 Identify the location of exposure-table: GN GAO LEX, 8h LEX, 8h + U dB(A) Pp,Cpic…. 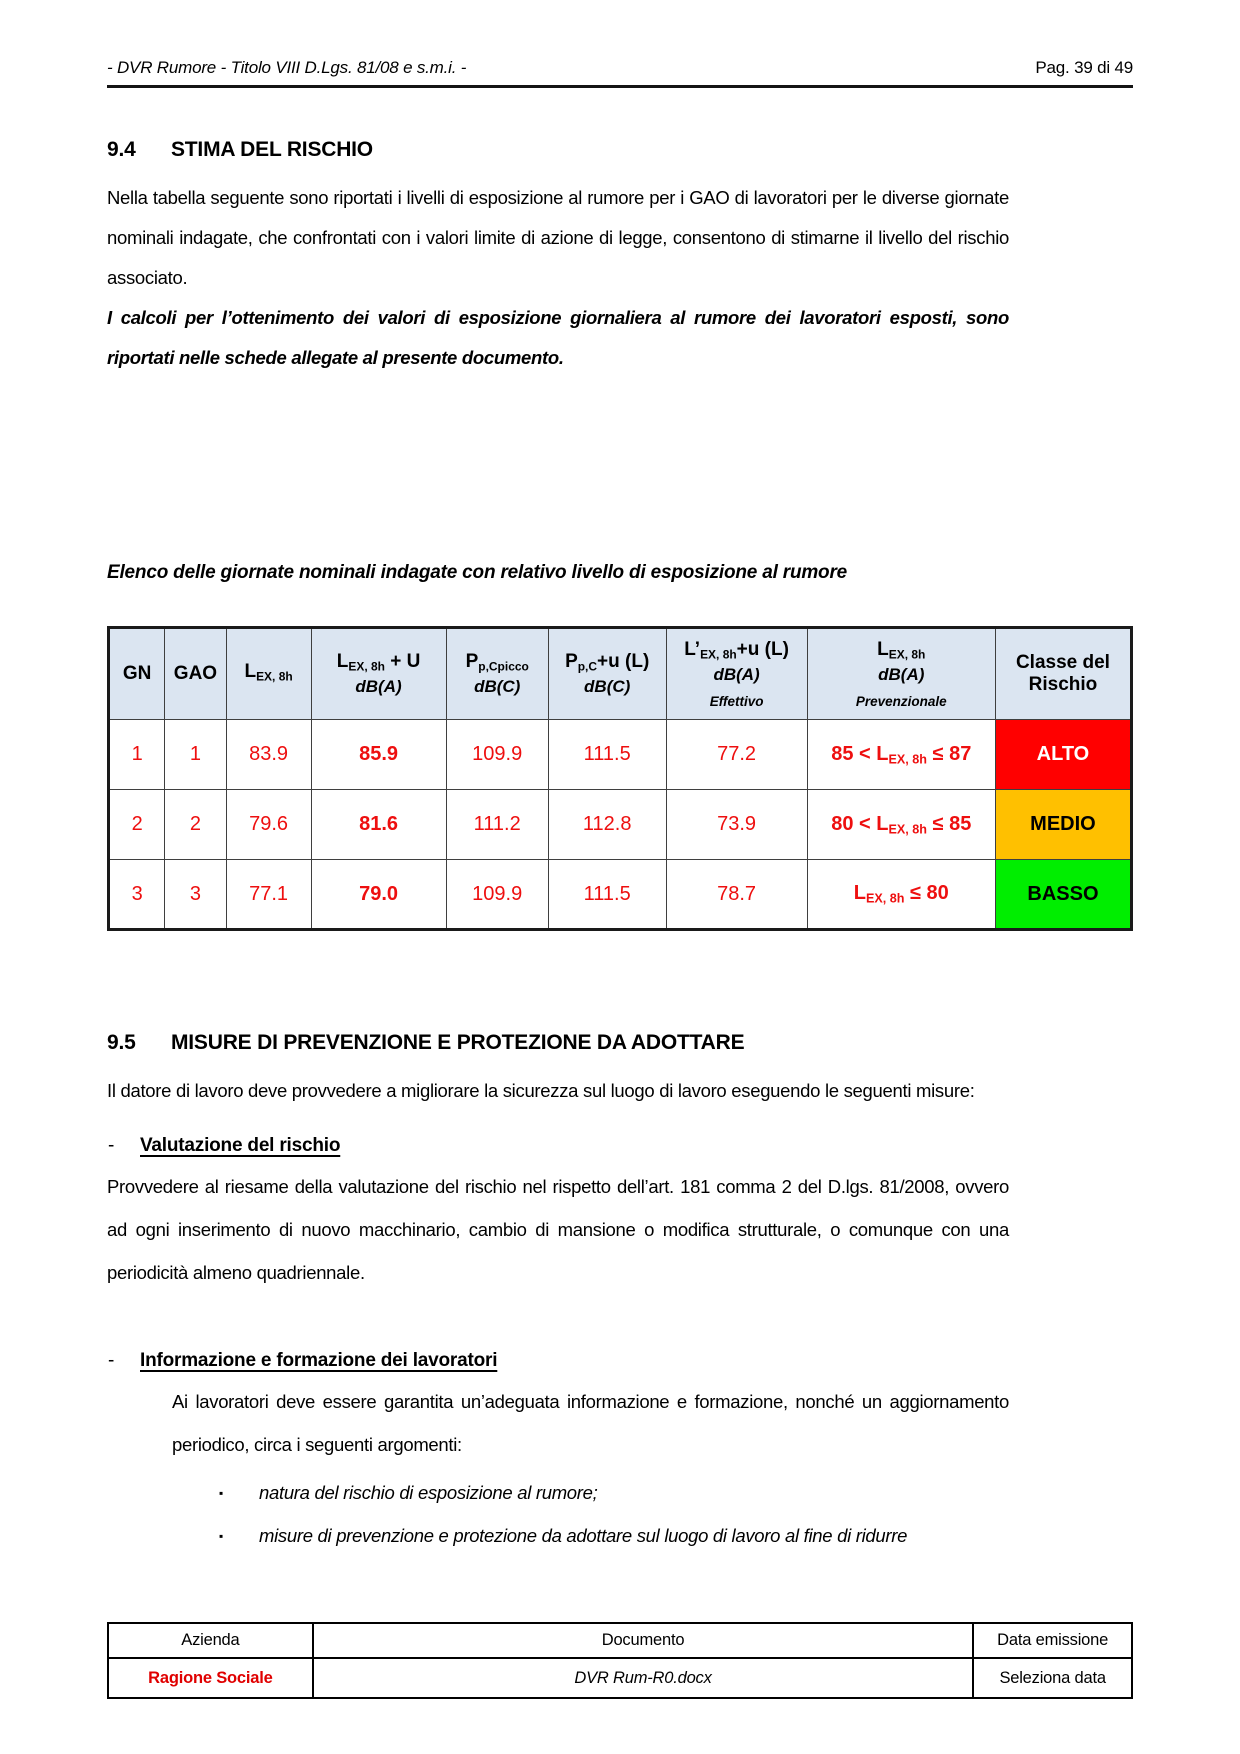
(620, 778).